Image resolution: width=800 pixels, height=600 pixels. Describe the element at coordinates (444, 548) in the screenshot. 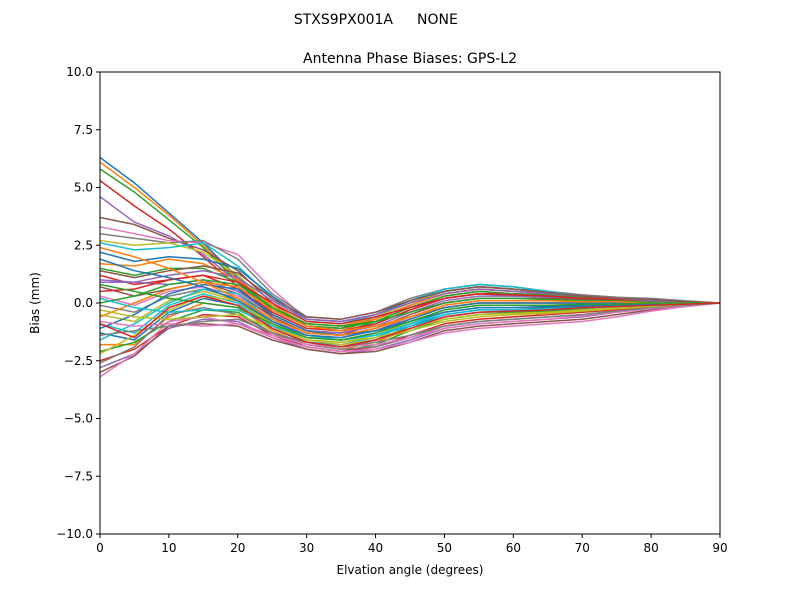

I see `x-tick-label: 50` at that location.